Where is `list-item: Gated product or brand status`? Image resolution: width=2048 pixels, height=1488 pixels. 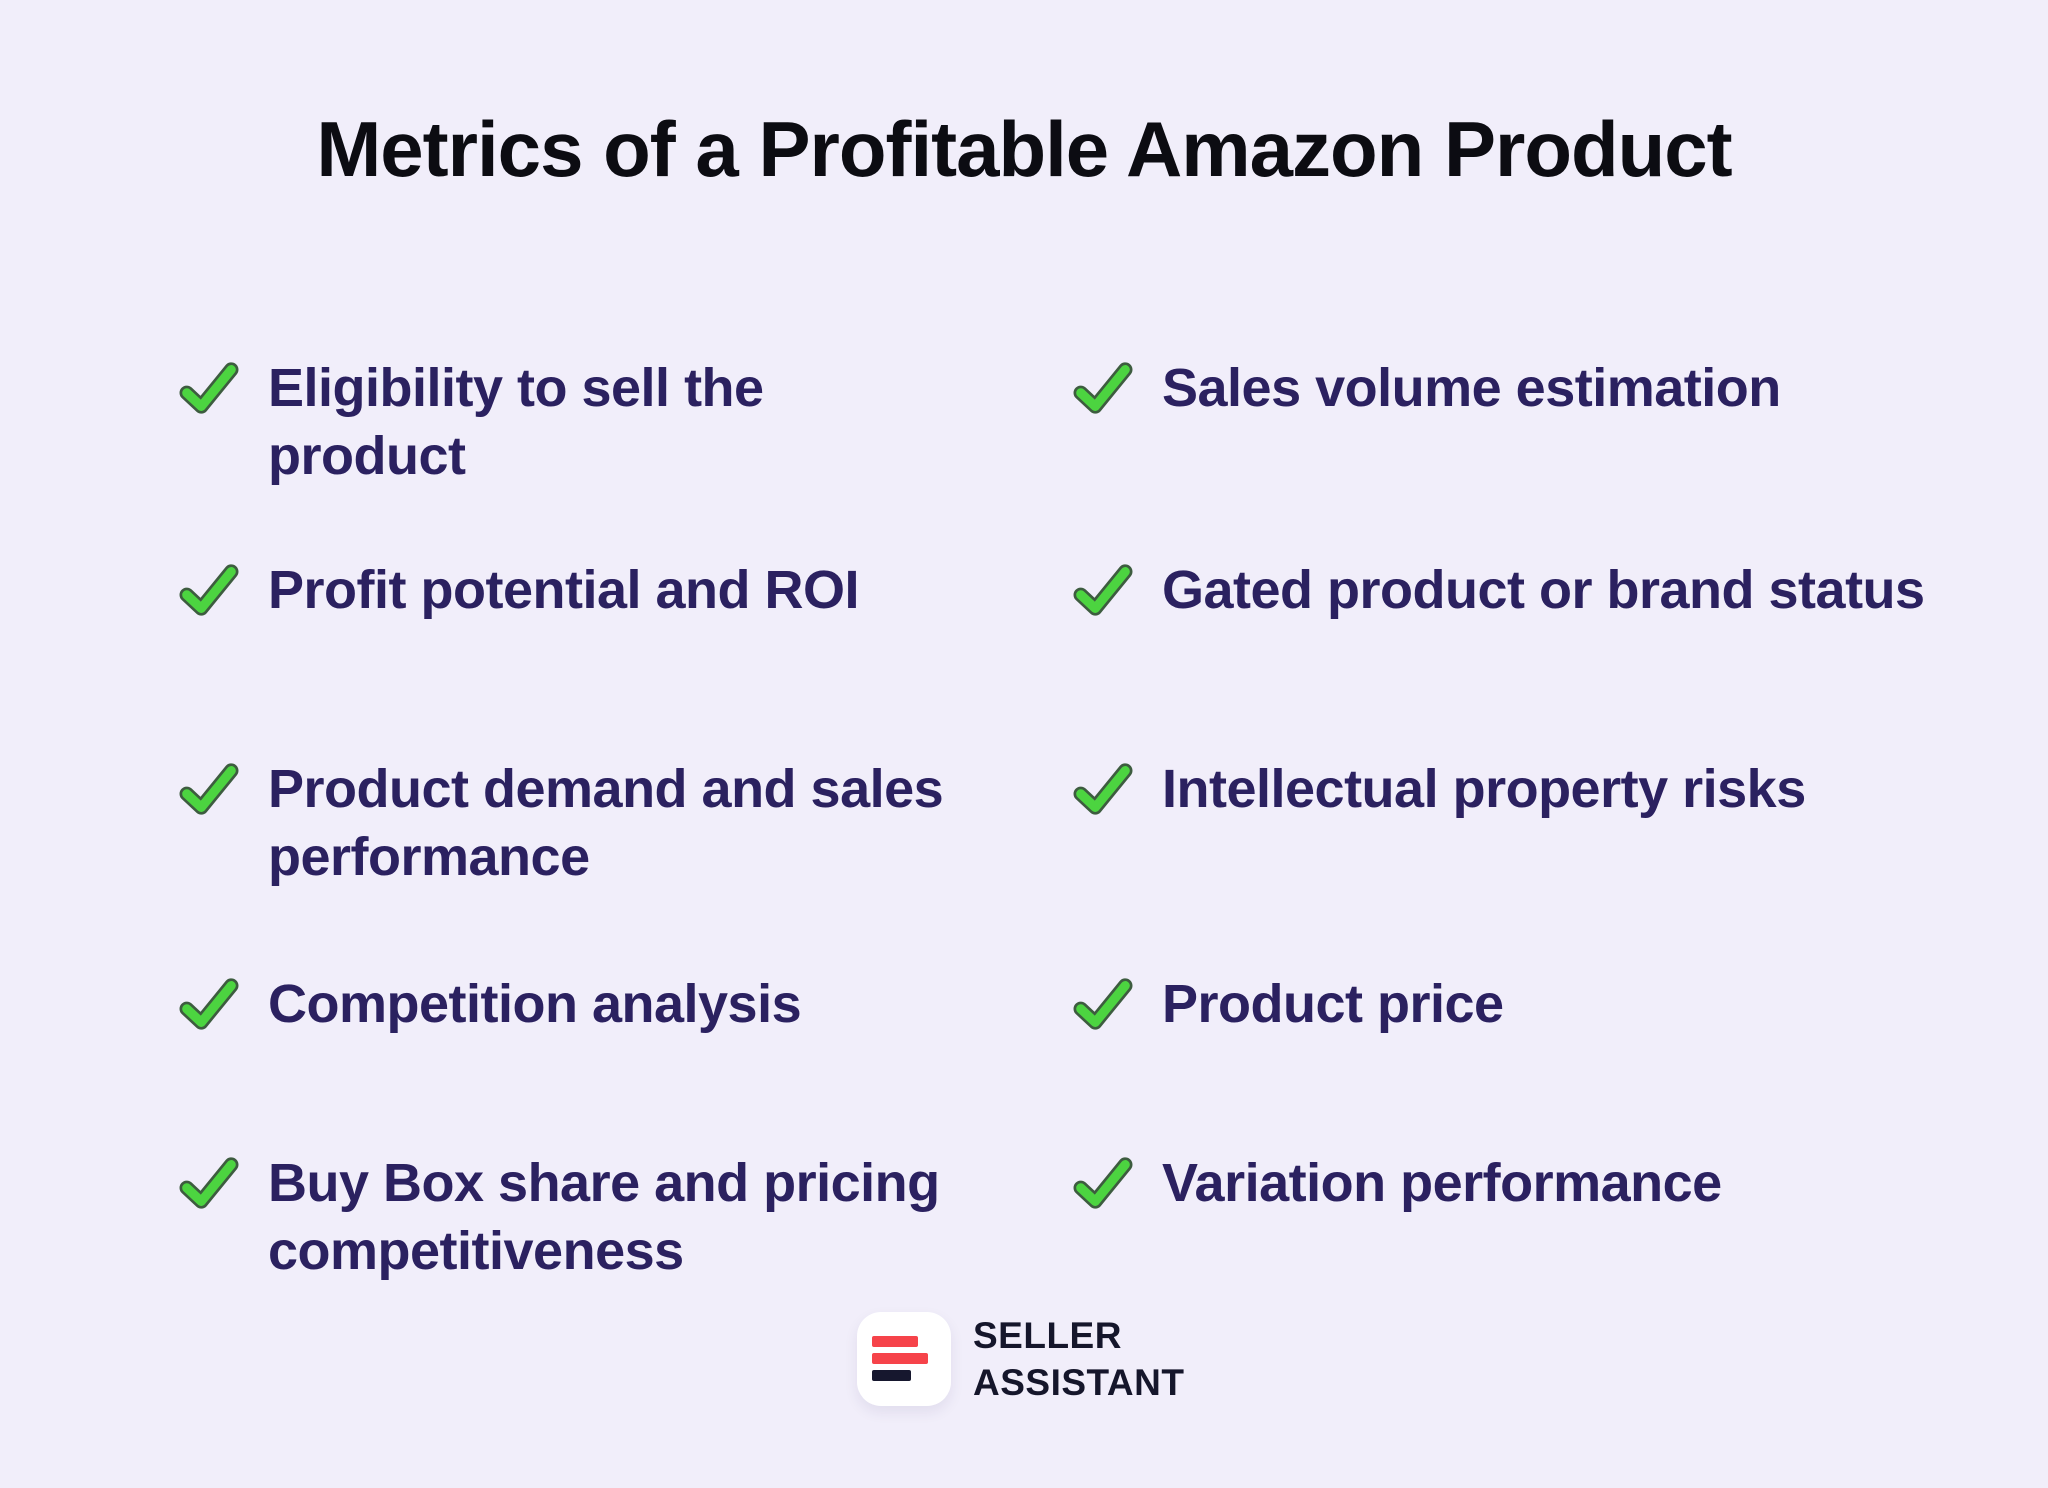 list-item: Gated product or brand status is located at coordinates (1498, 590).